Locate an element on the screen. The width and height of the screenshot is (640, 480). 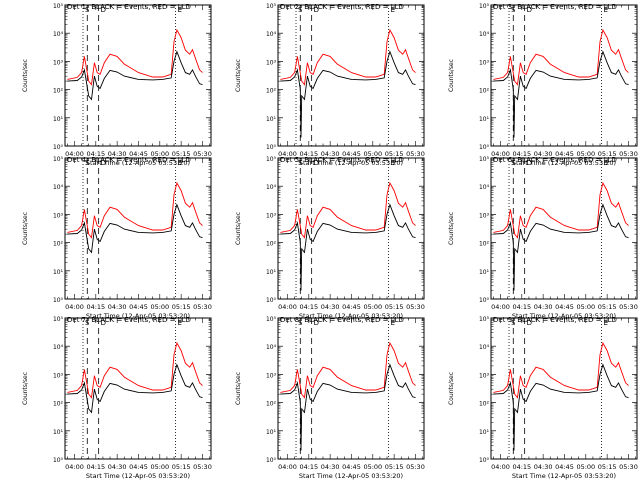
chart-title: Det 4r BLACK = Events, RED = LLD is located at coordinates (129, 160).